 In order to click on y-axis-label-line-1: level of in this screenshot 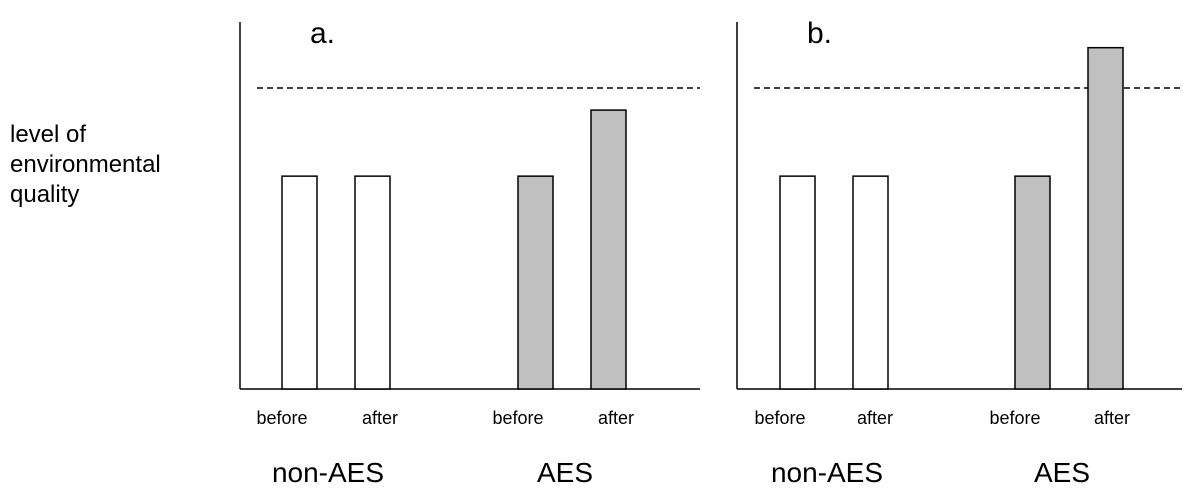, I will do `click(48, 134)`.